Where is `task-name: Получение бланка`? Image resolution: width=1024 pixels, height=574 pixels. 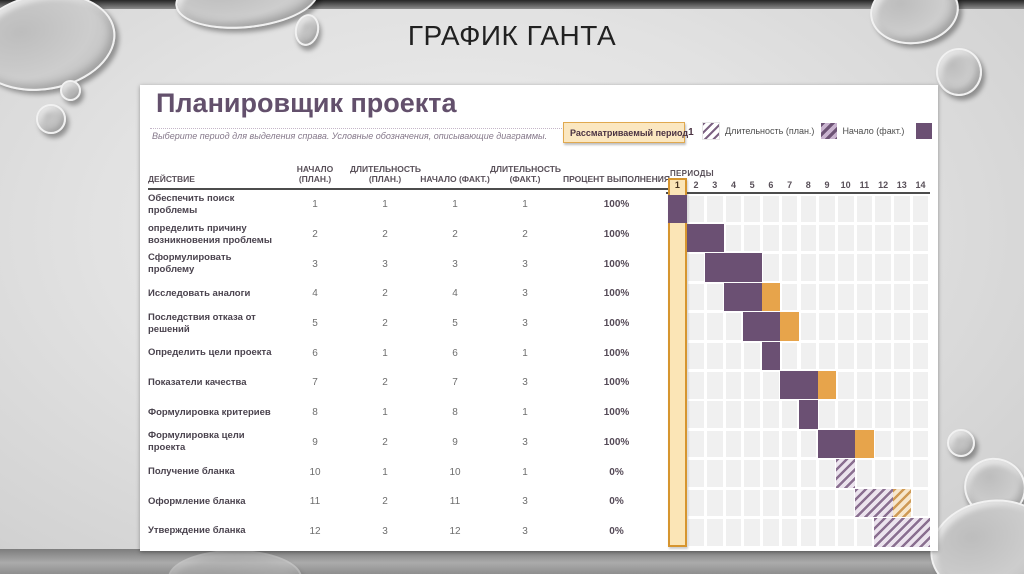
task-name: Получение бланка is located at coordinates (191, 472).